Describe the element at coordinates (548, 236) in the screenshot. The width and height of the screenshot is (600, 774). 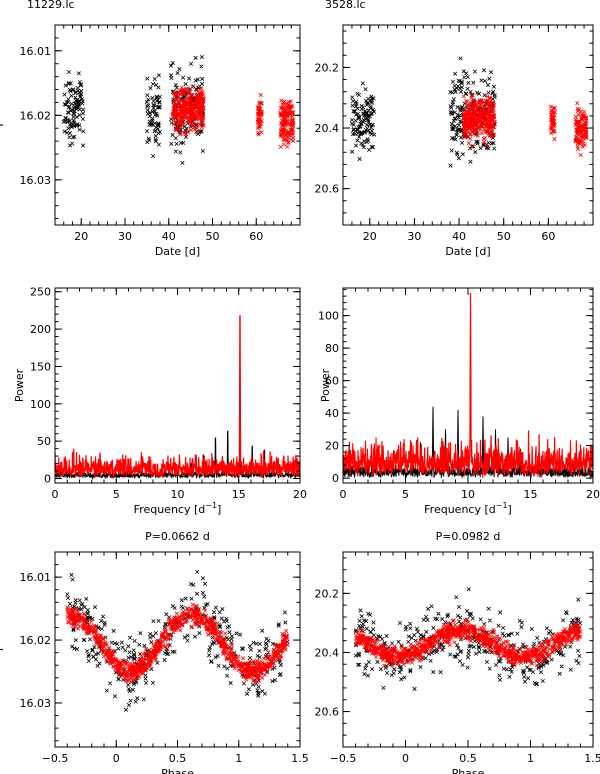
I see `x-tick-label: 60` at that location.